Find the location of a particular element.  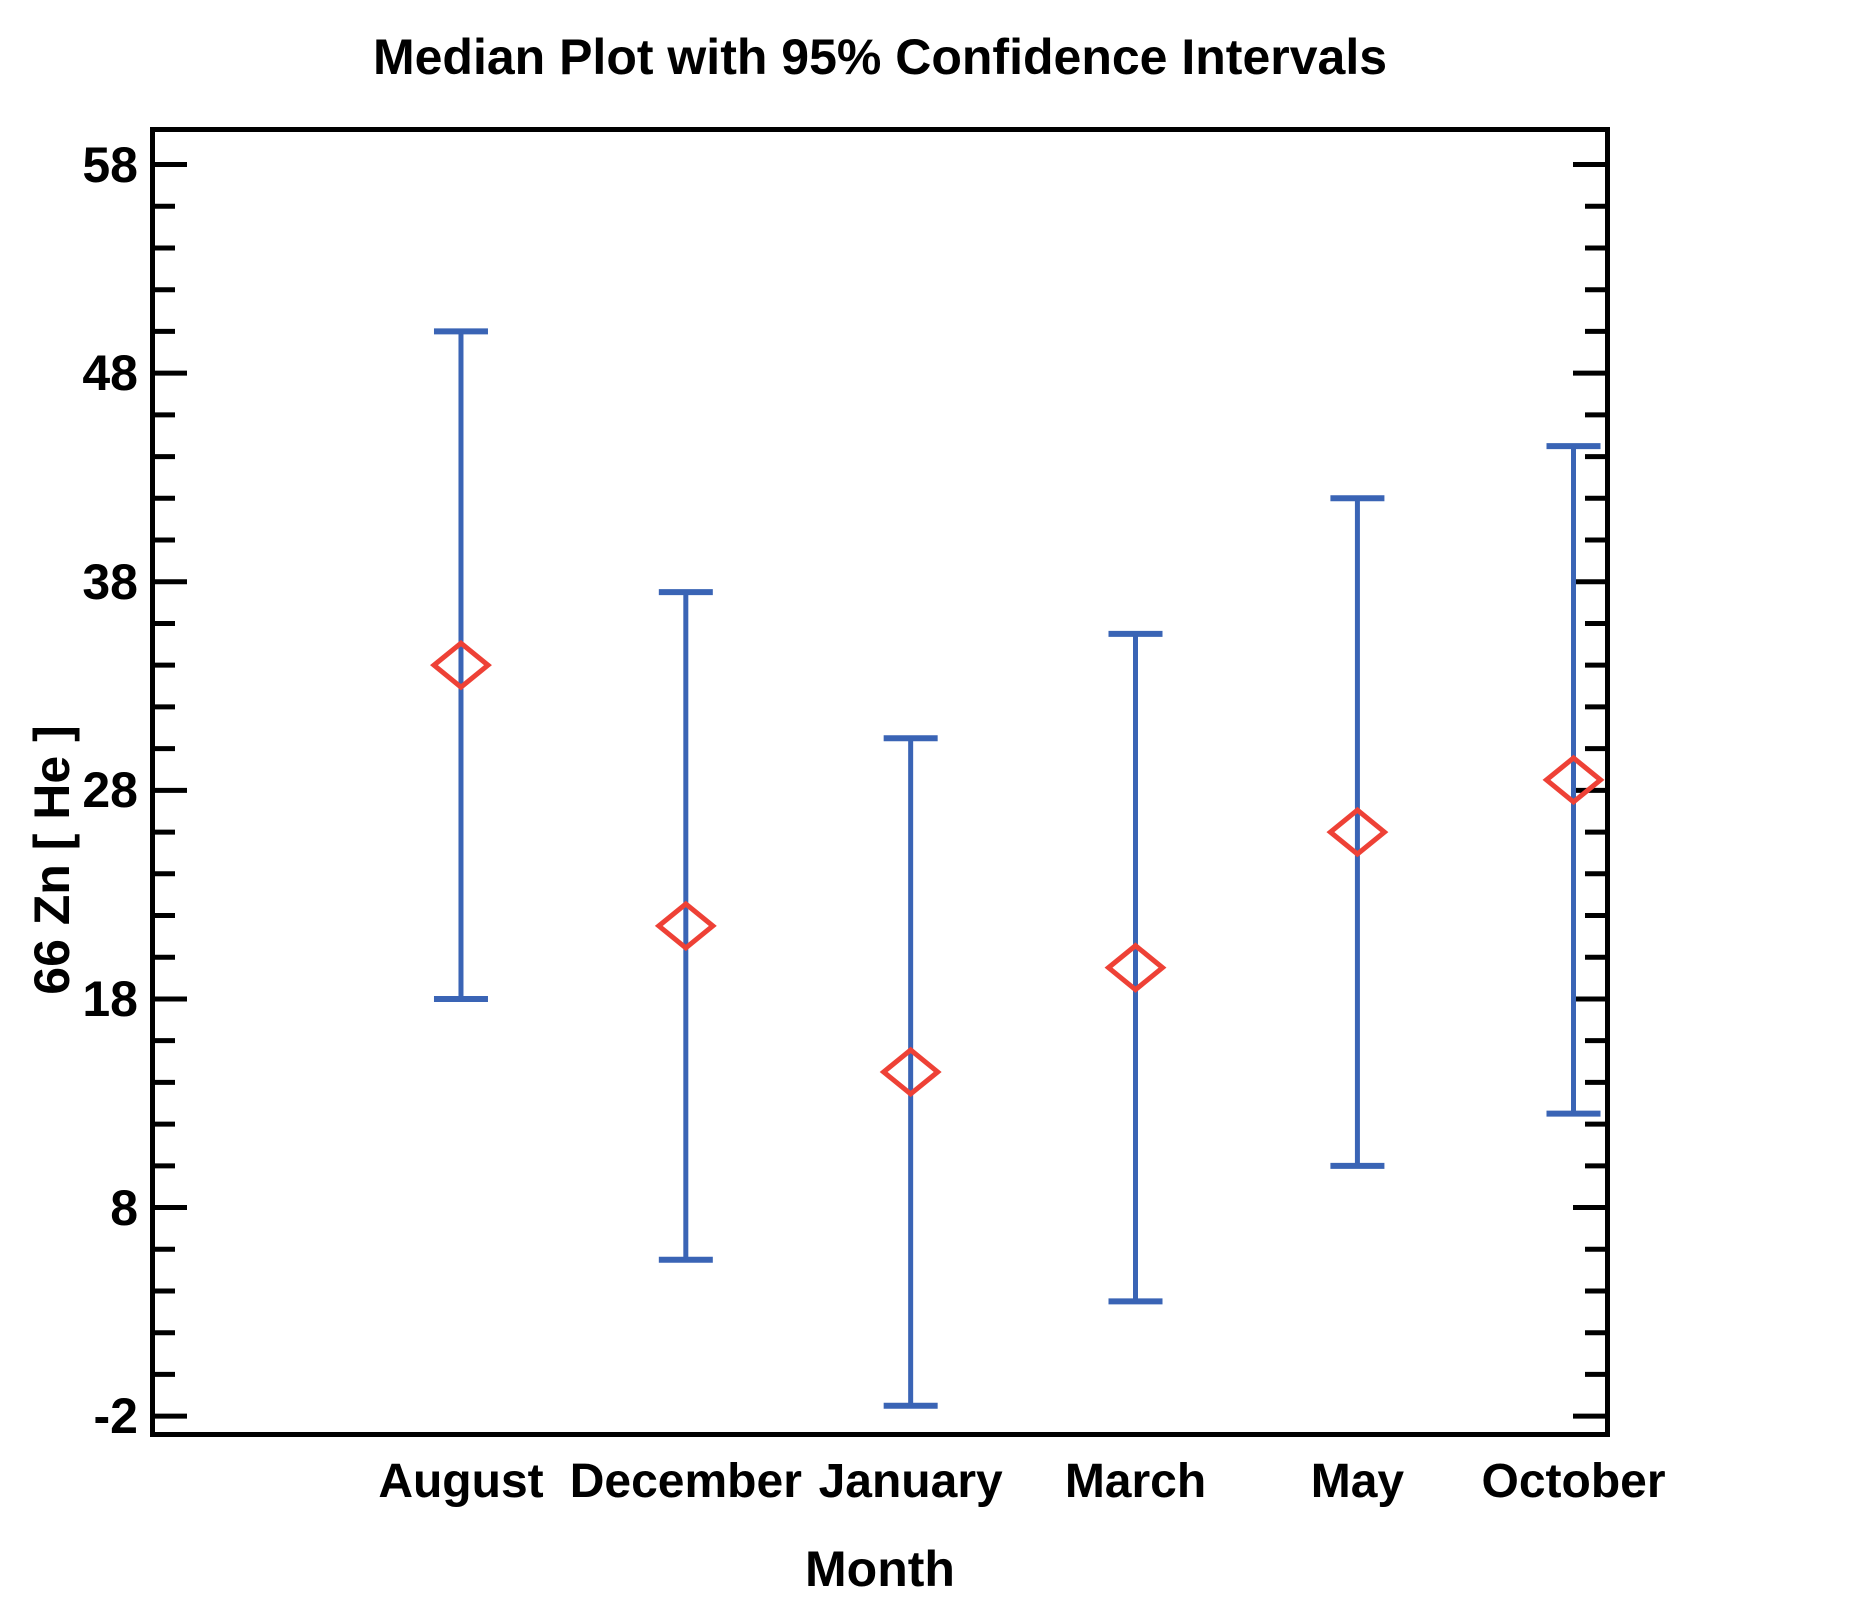

x-tick-label-may: May is located at coordinates (1357, 1481).